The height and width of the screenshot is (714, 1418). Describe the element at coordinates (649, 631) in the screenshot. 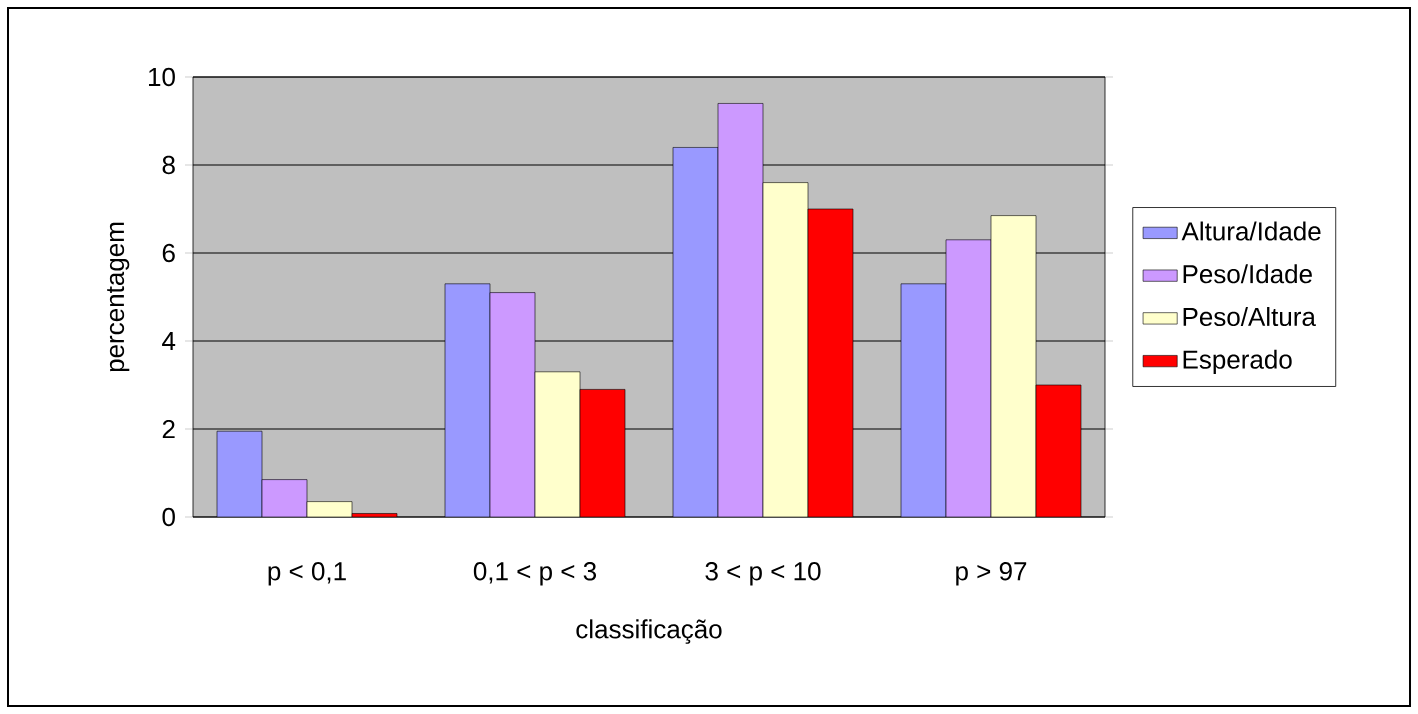

I see `x-axis-title: classificação` at that location.